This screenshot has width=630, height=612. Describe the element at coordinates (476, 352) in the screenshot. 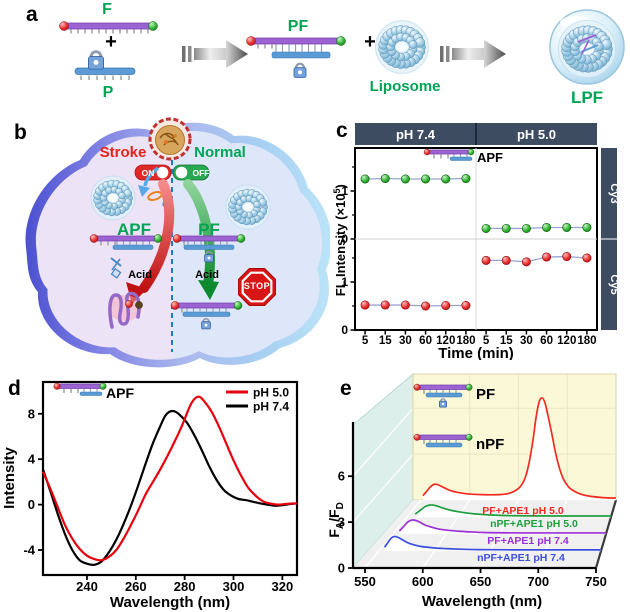

I see `svg-text: Time (min)` at that location.